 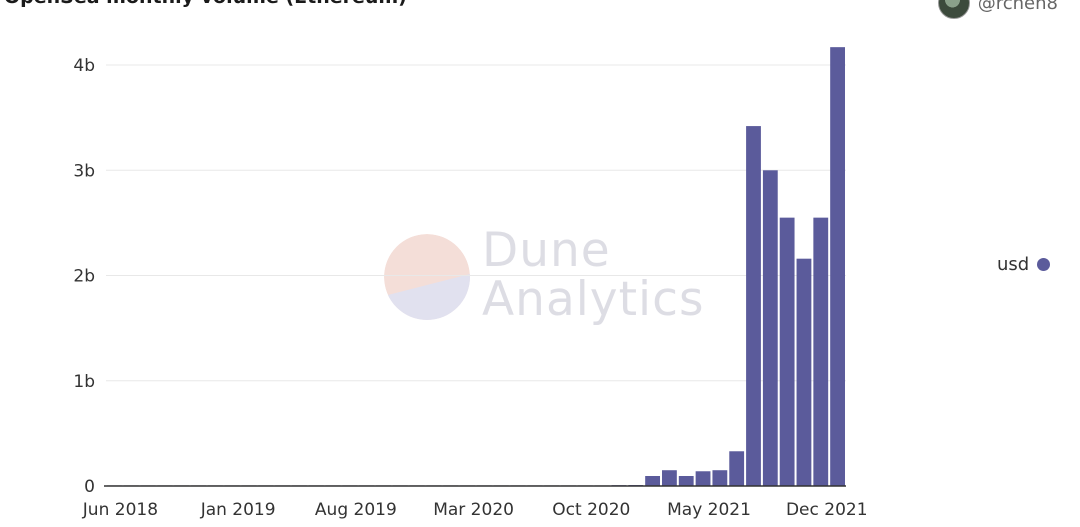 I want to click on legend: usd, so click(x=1024, y=264).